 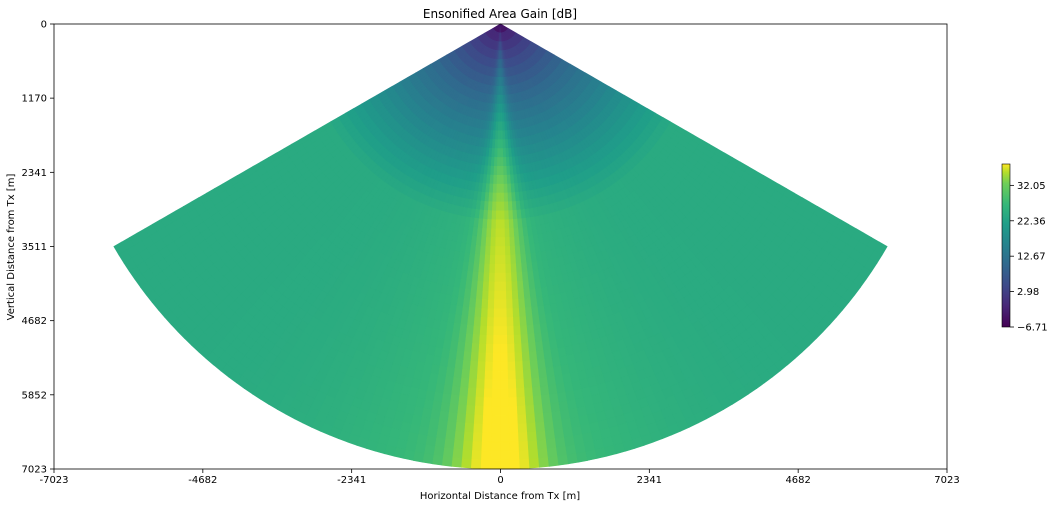 I want to click on y-tick-label: 5852, so click(x=34, y=395).